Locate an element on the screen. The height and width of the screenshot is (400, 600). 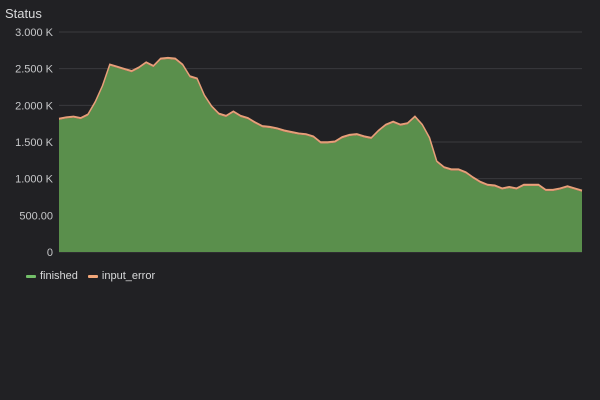
y-tick-label: 2.500 K is located at coordinates (34, 70).